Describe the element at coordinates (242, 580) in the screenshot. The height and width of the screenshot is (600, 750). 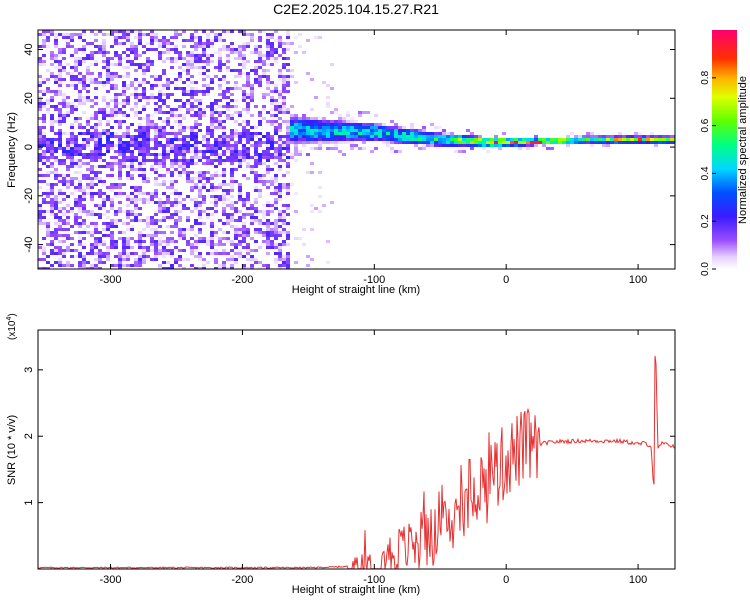
I see `snr-x-tick-label: -200` at that location.